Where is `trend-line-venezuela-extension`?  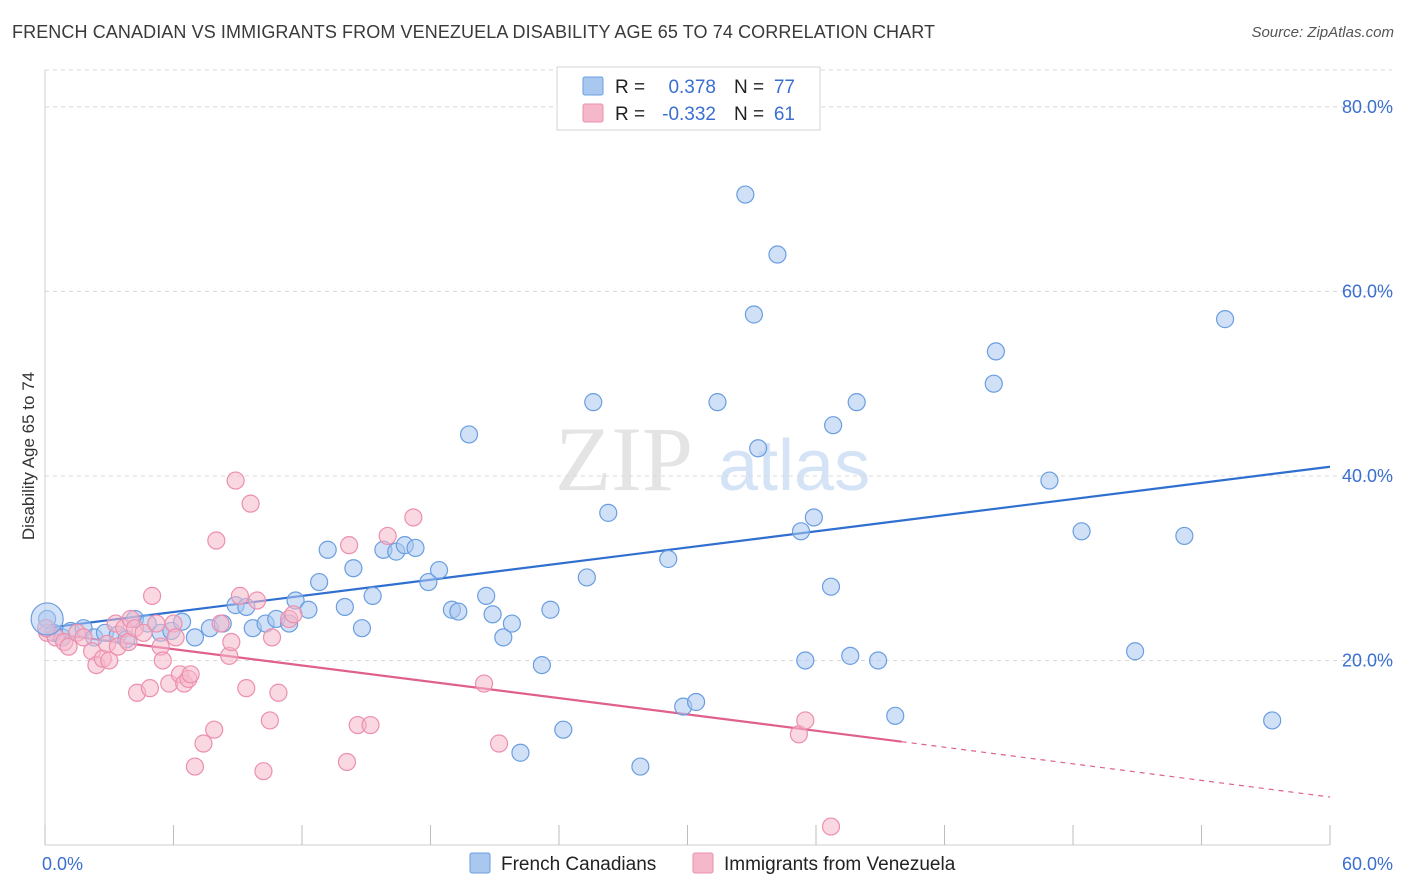
trend-line-venezuela-extension is located at coordinates (1116, 769).